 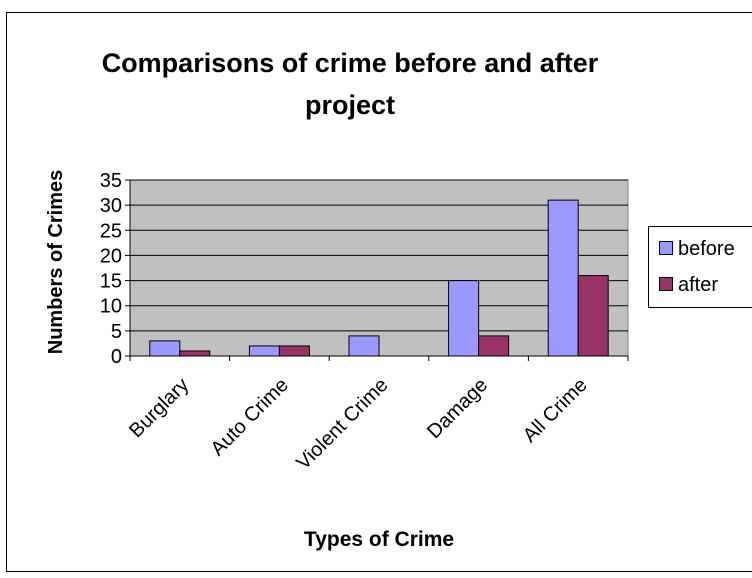 What do you see at coordinates (111, 282) in the screenshot?
I see `y-tick-label: 15` at bounding box center [111, 282].